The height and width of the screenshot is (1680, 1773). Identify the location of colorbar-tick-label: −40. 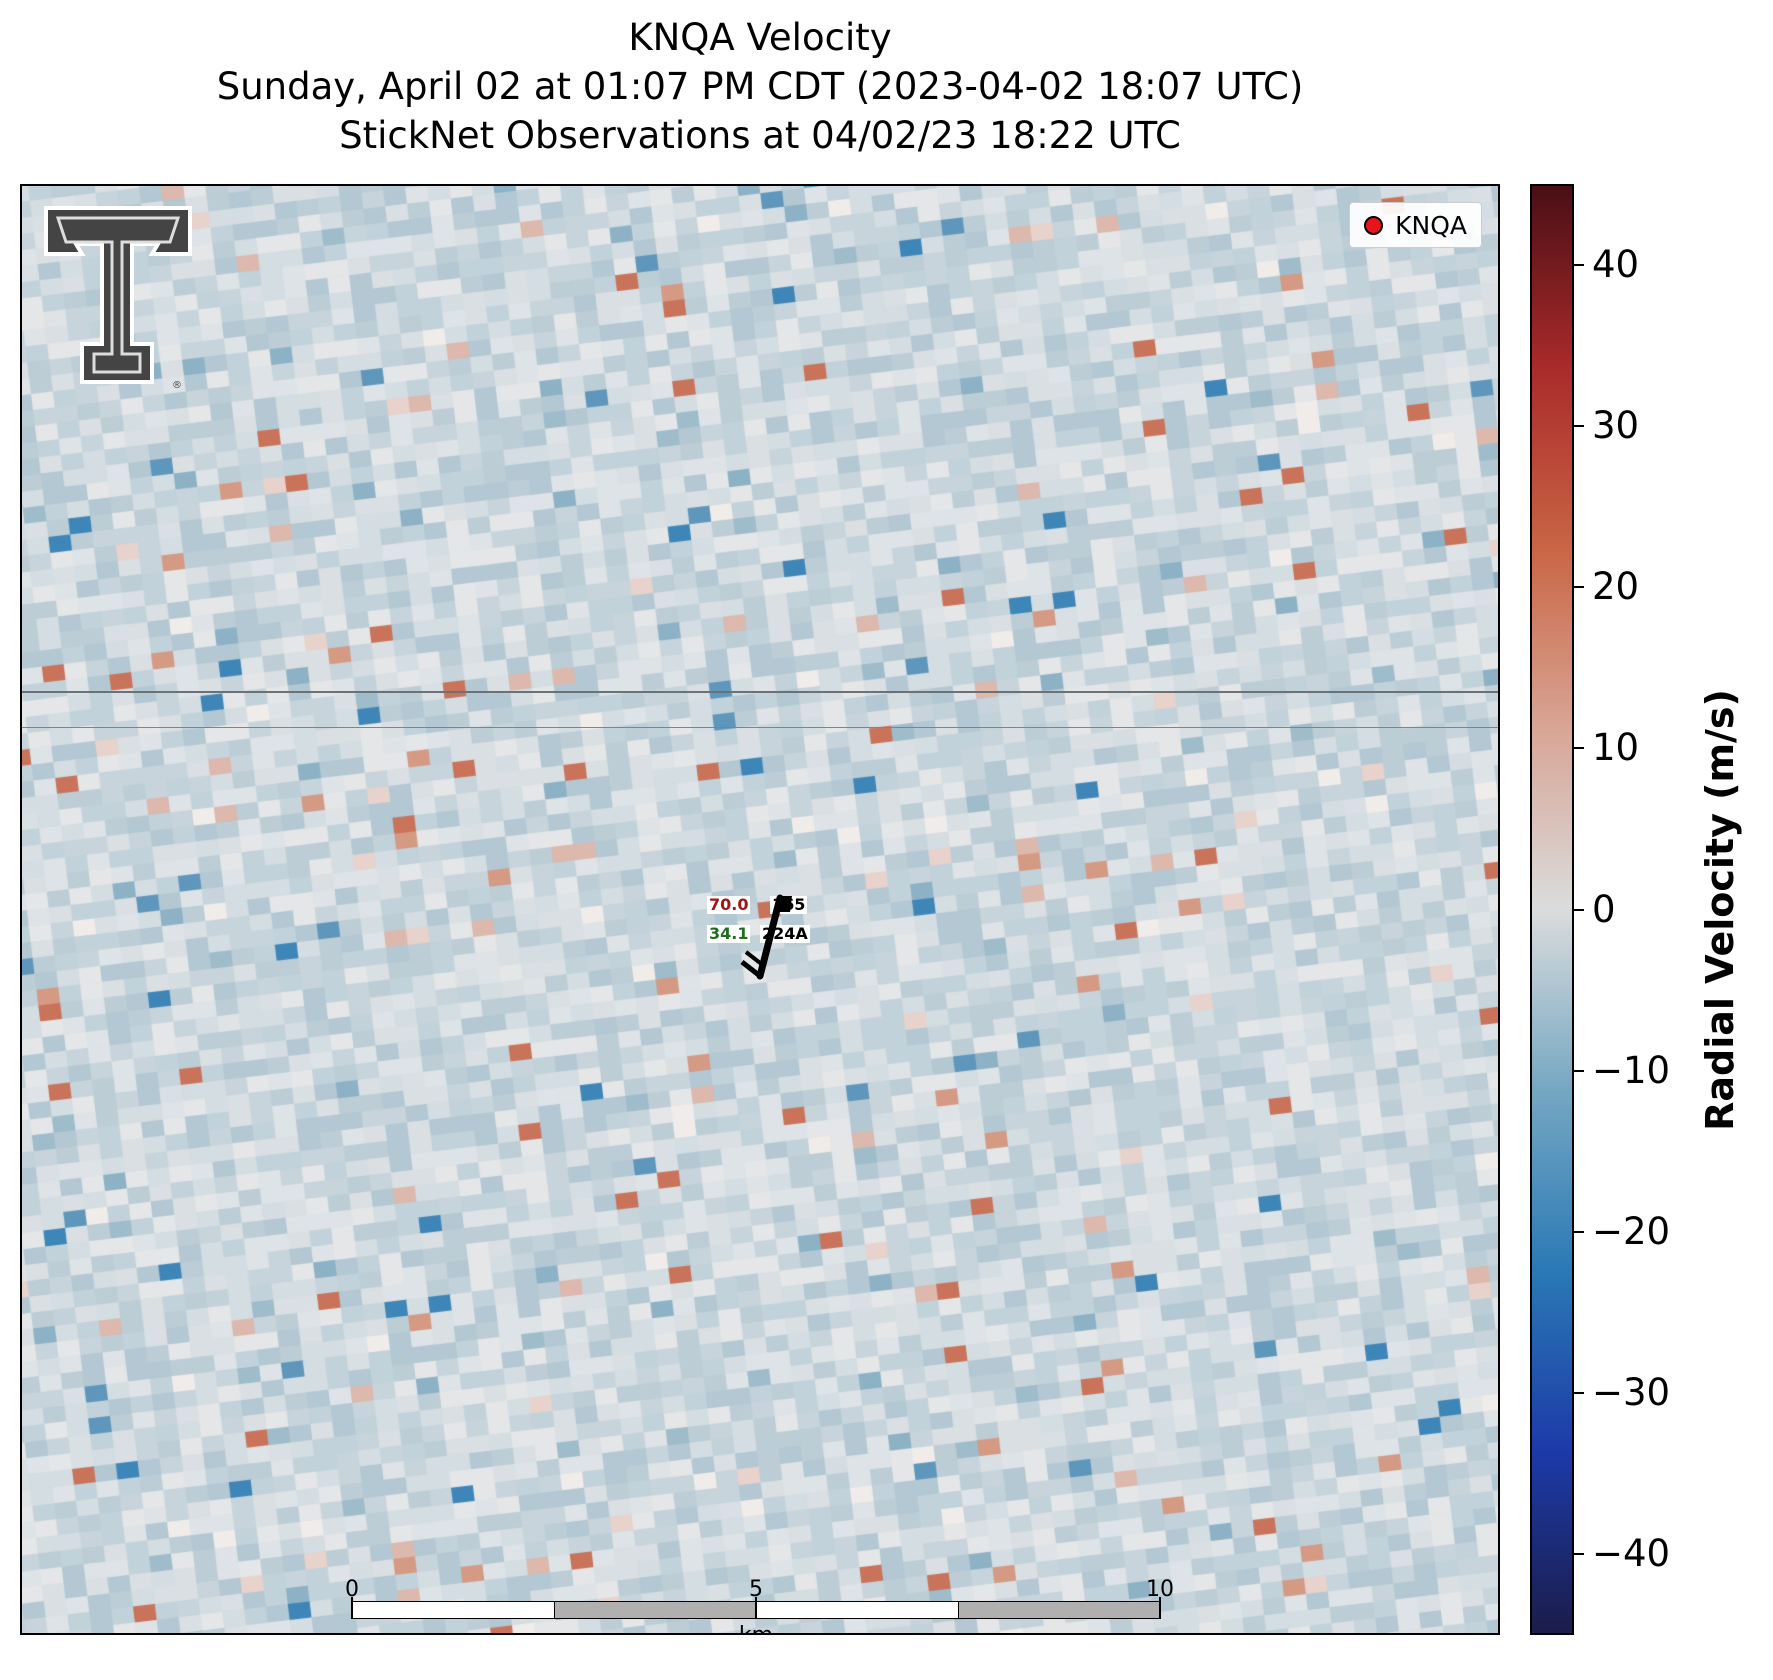
(1631, 1554).